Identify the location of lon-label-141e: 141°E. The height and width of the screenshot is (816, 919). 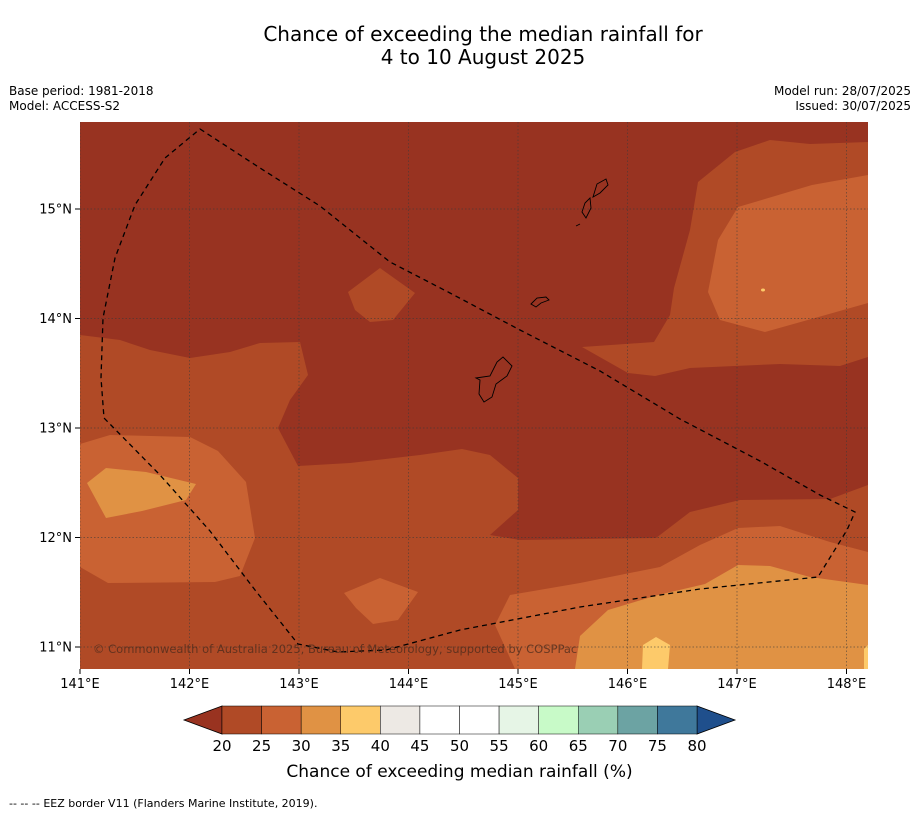
(80, 684).